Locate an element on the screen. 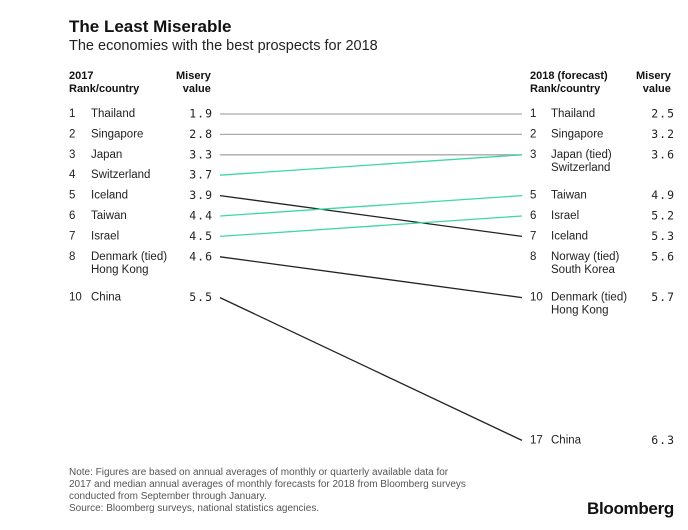 The width and height of the screenshot is (688, 530). right-misery-value: 3.6 is located at coordinates (663, 154).